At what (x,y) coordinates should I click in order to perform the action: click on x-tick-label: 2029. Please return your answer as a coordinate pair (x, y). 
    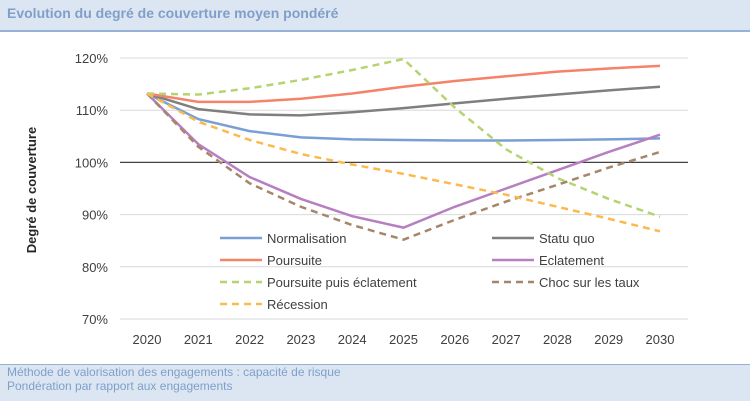
    Looking at the image, I should click on (608, 339).